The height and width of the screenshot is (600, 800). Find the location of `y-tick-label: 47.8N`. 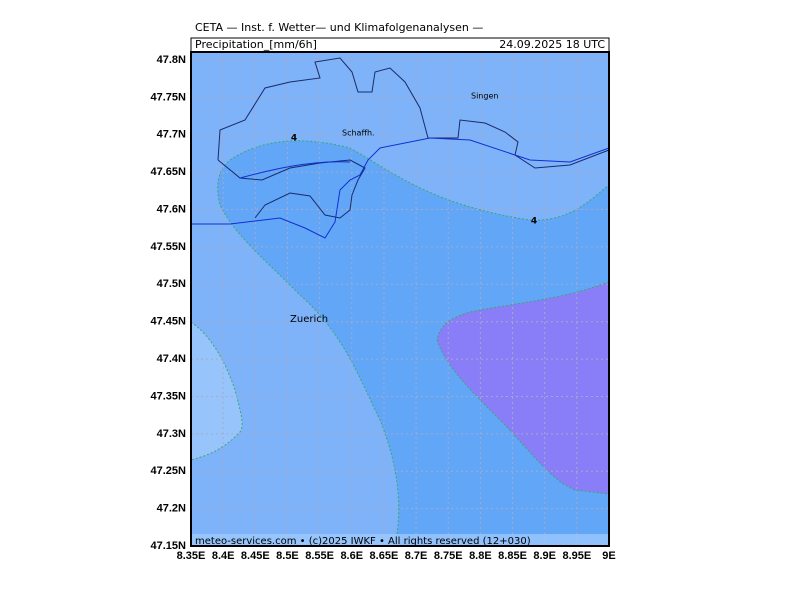

y-tick-label: 47.8N is located at coordinates (171, 60).